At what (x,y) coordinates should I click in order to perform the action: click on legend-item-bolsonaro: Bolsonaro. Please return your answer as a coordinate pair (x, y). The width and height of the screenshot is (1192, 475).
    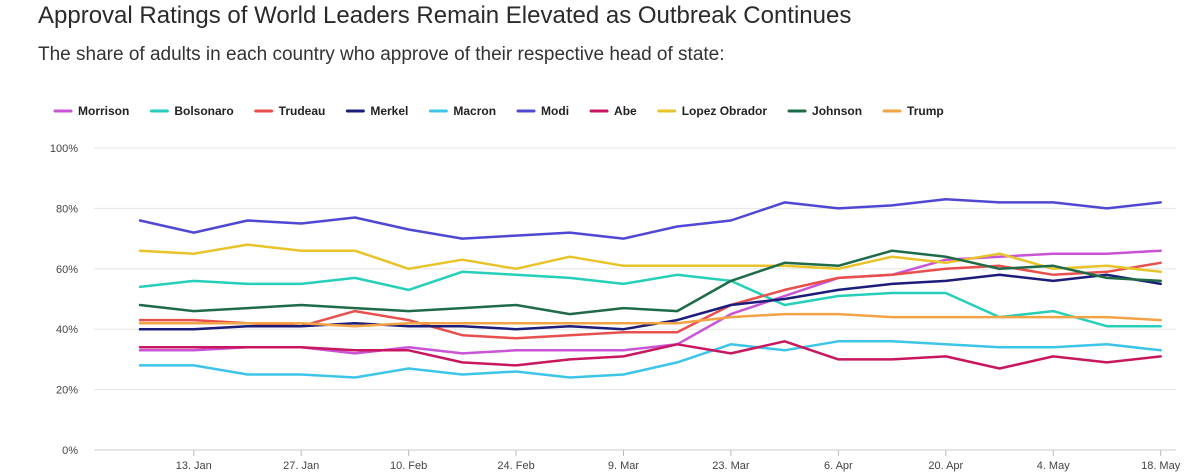
    Looking at the image, I should click on (191, 111).